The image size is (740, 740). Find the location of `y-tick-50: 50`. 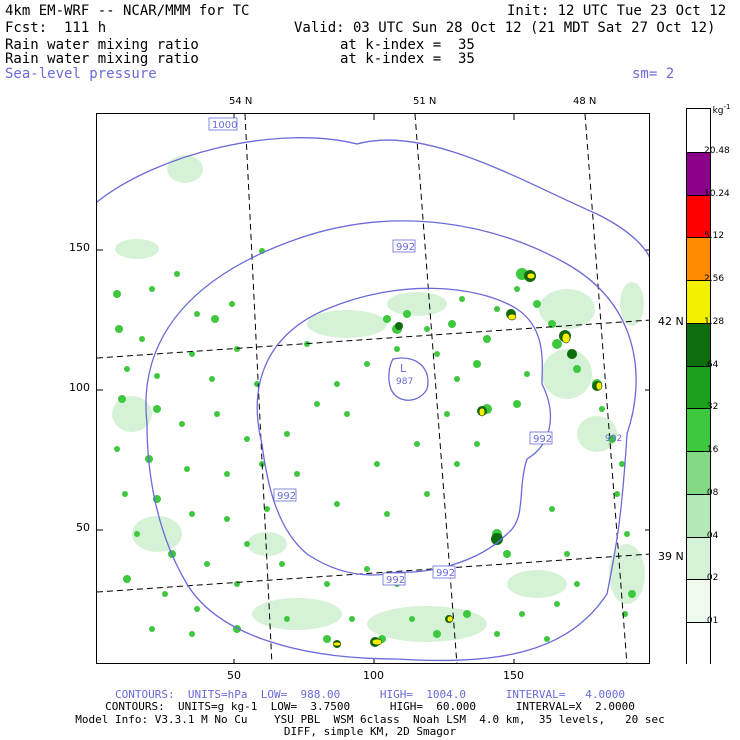

y-tick-50: 50 is located at coordinates (83, 527).